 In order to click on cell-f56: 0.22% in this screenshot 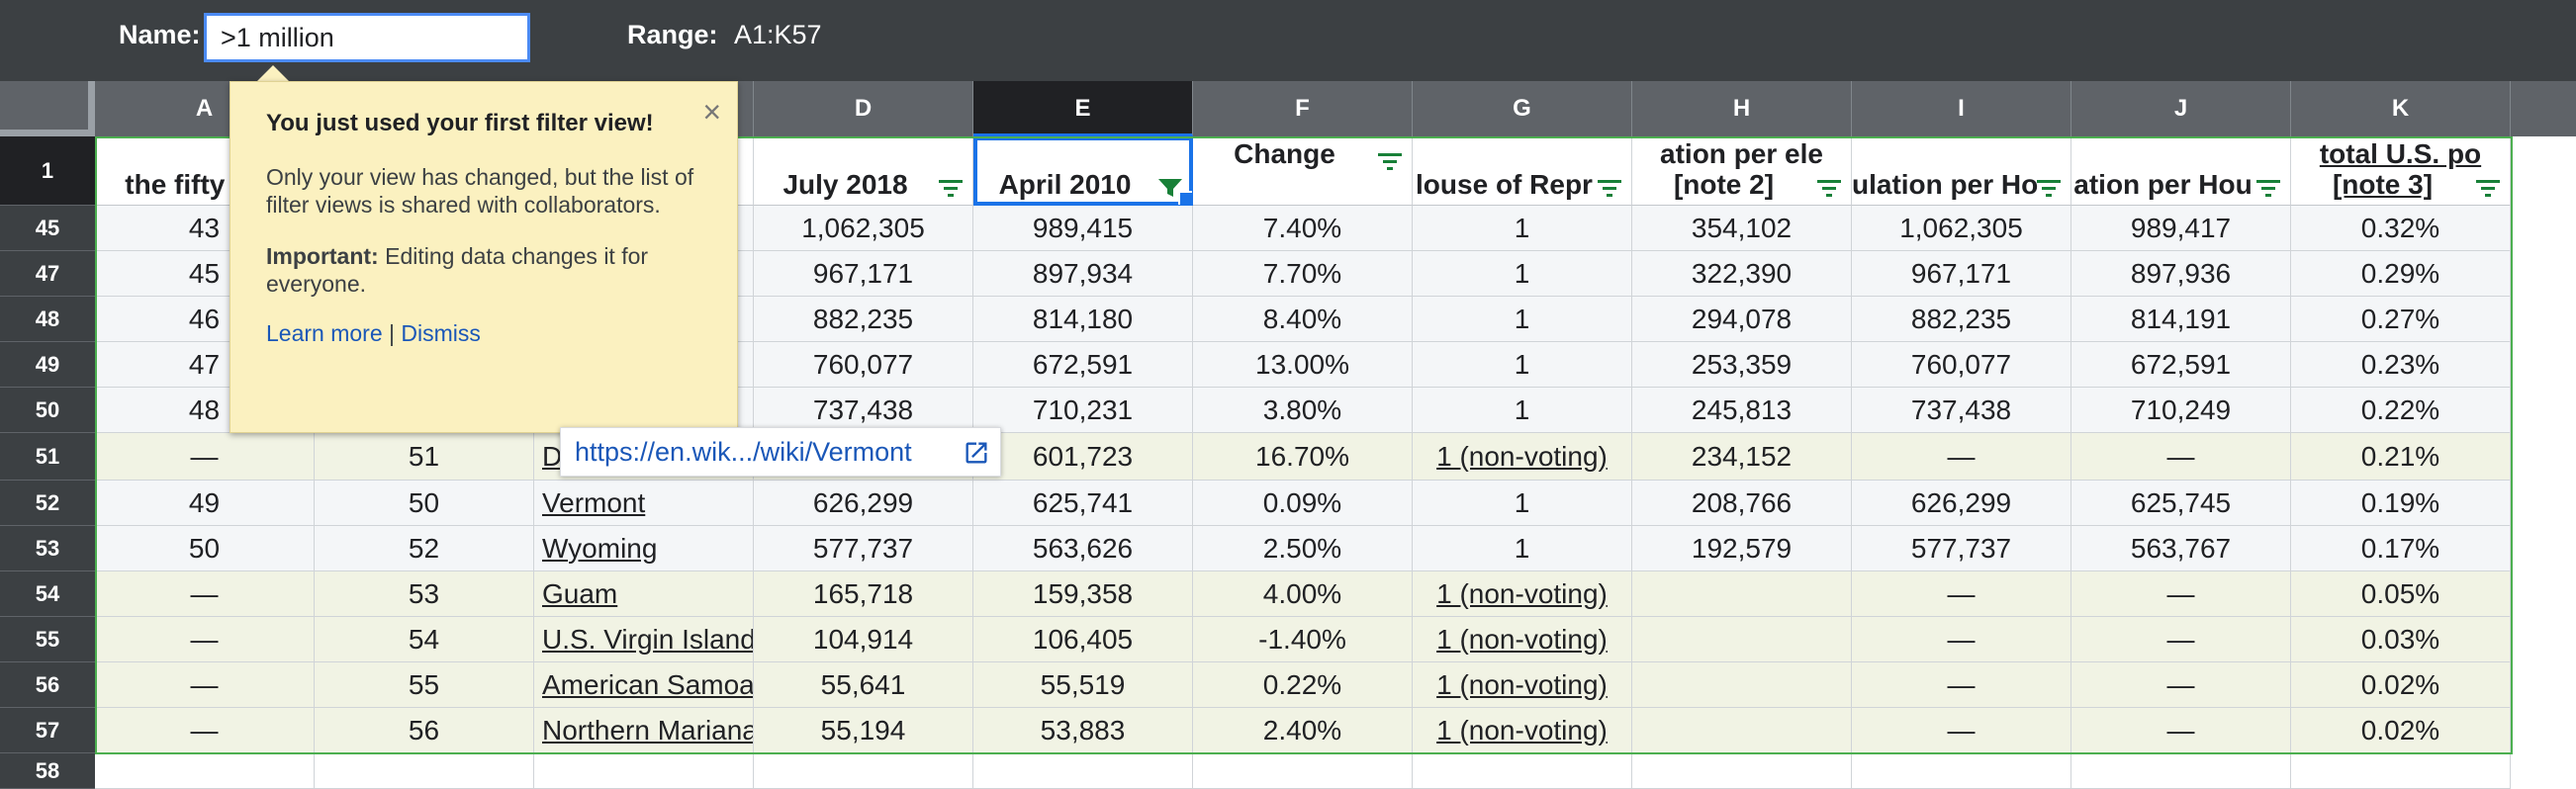, I will do `click(1303, 685)`.